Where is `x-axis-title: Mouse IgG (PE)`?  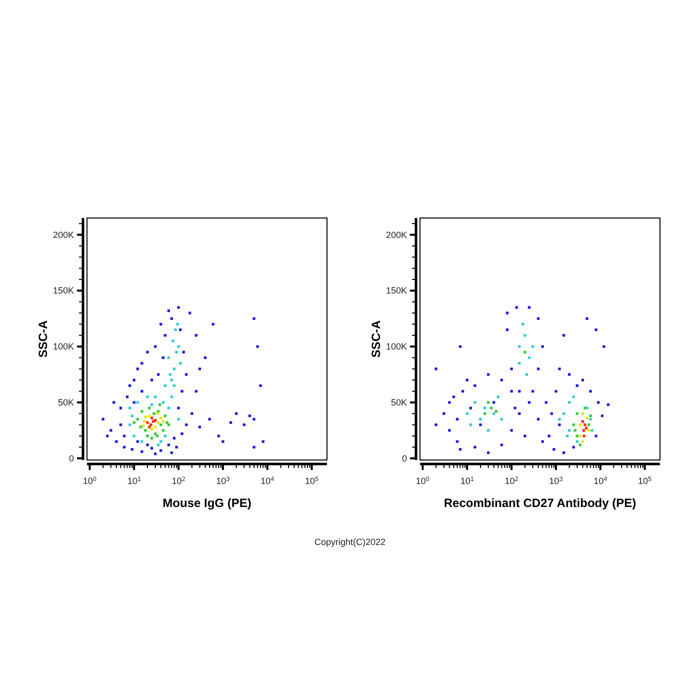
x-axis-title: Mouse IgG (PE) is located at coordinates (207, 503).